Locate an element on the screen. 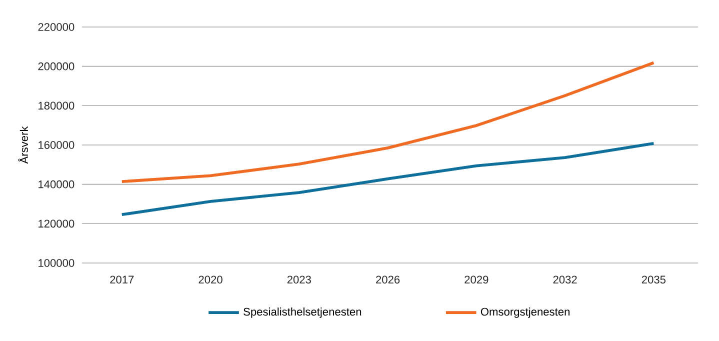 Image resolution: width=719 pixels, height=341 pixels. legend-label: Spesialisthelsetjenesten is located at coordinates (303, 313).